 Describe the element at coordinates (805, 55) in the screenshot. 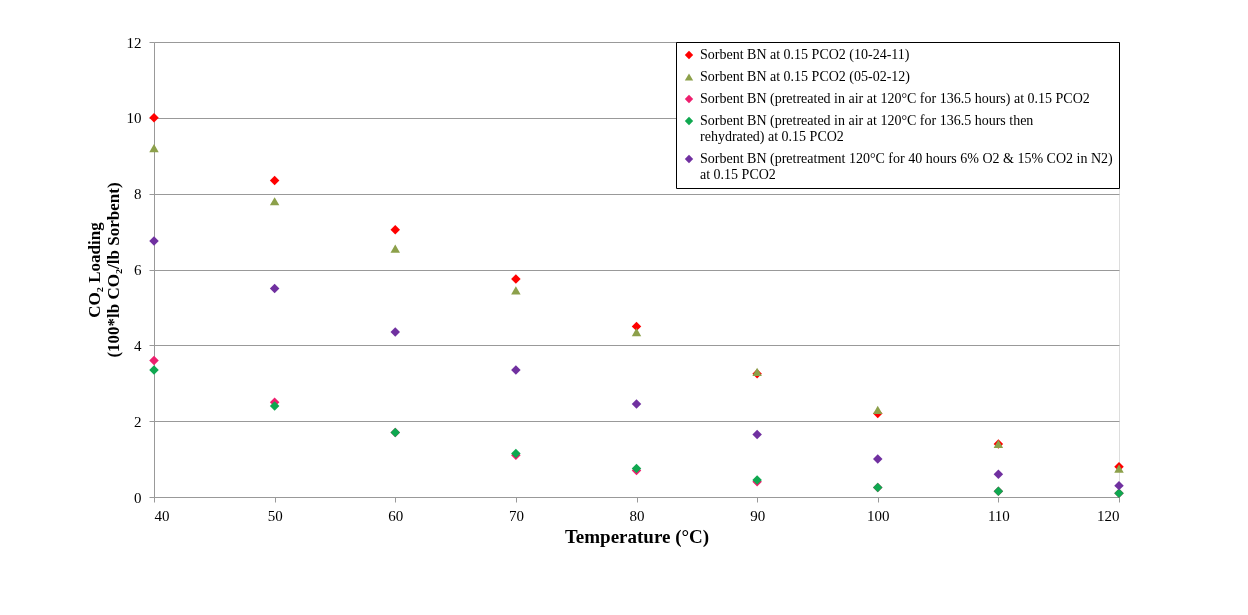

I see `legend-label: Sorbent BN at 0.15 PCO2 (10-24-11)` at that location.